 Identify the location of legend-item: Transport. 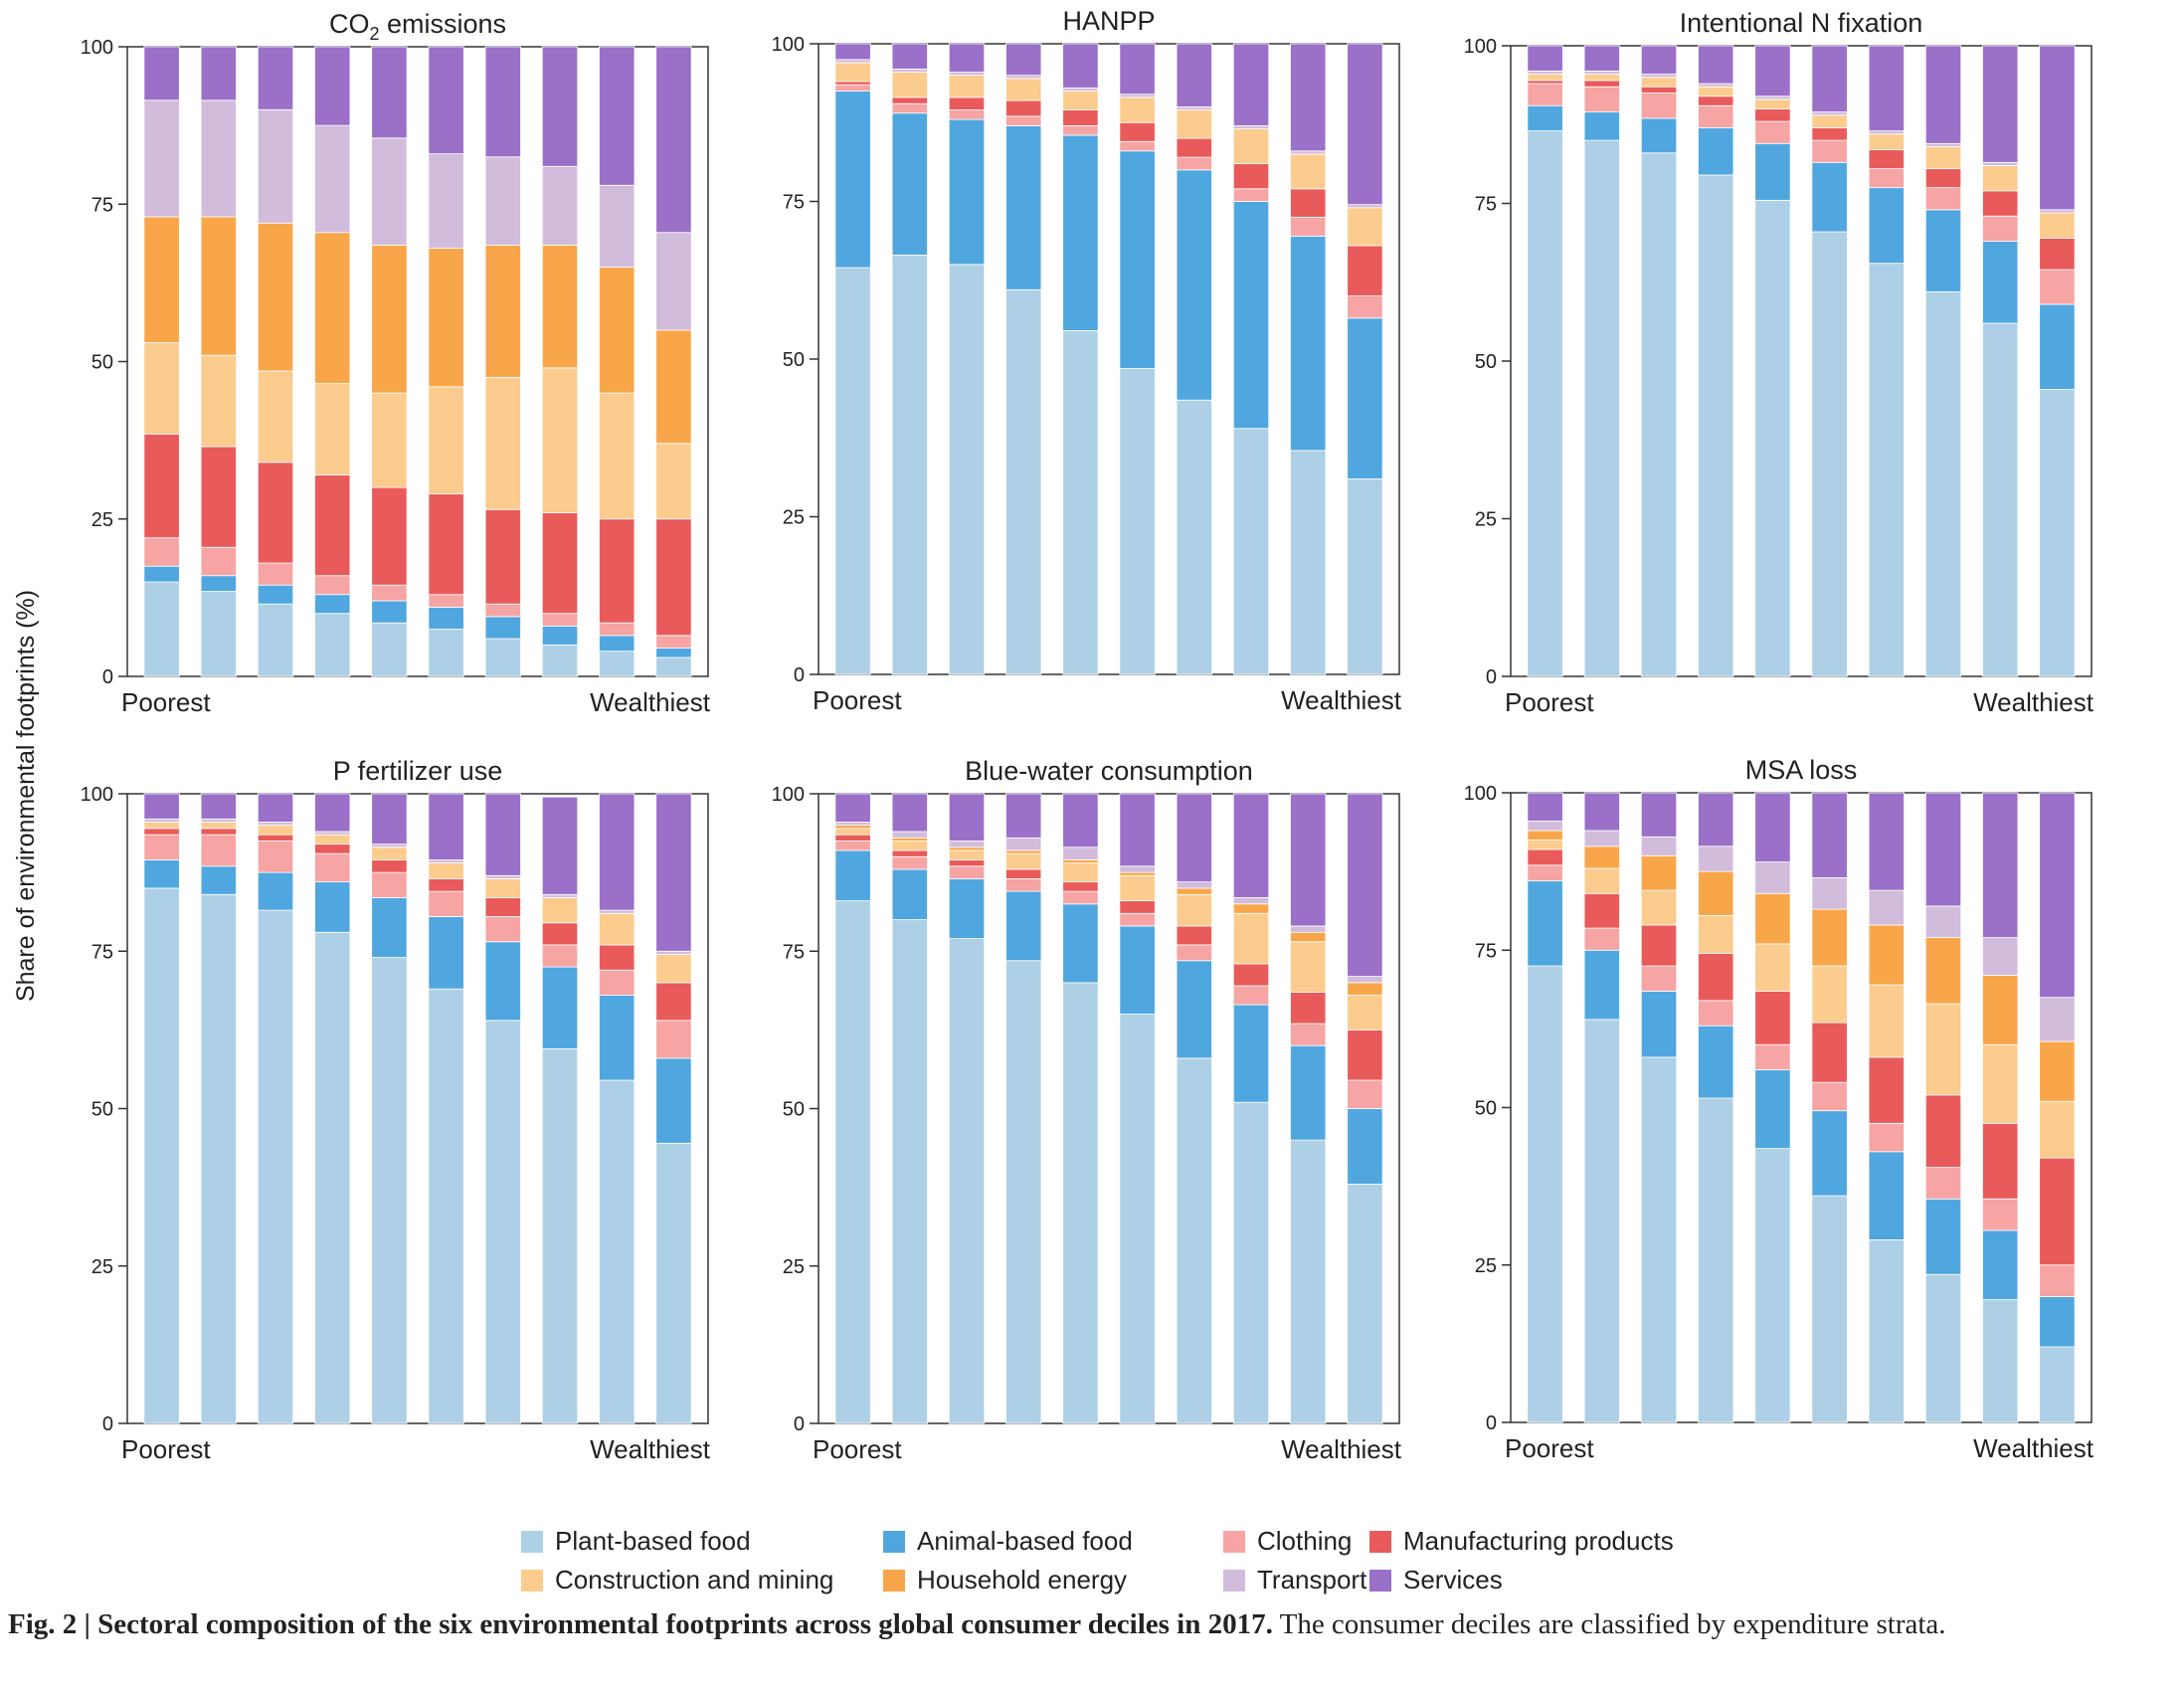
(1295, 1580).